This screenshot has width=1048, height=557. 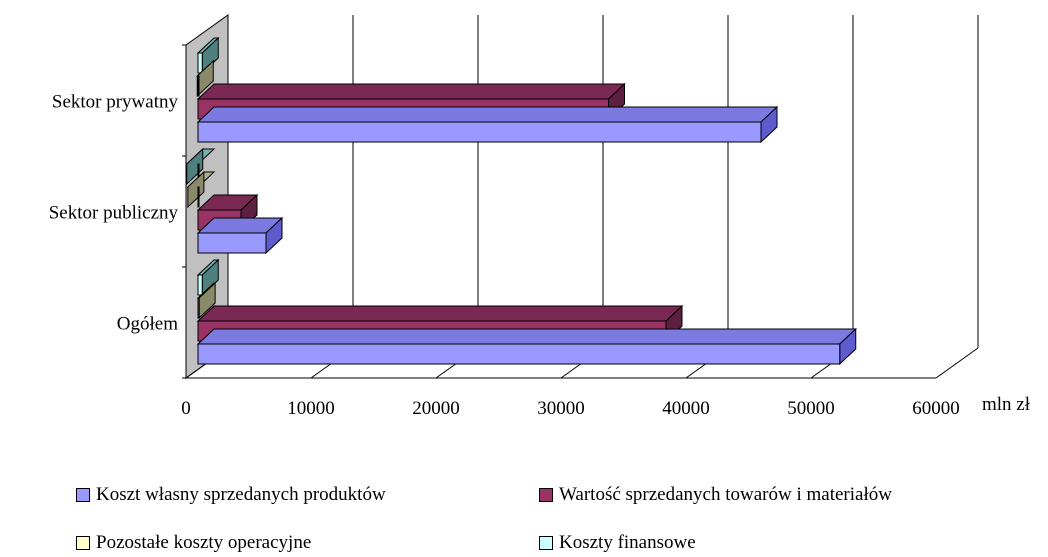 What do you see at coordinates (561, 408) in the screenshot?
I see `x-tick-label: 30000` at bounding box center [561, 408].